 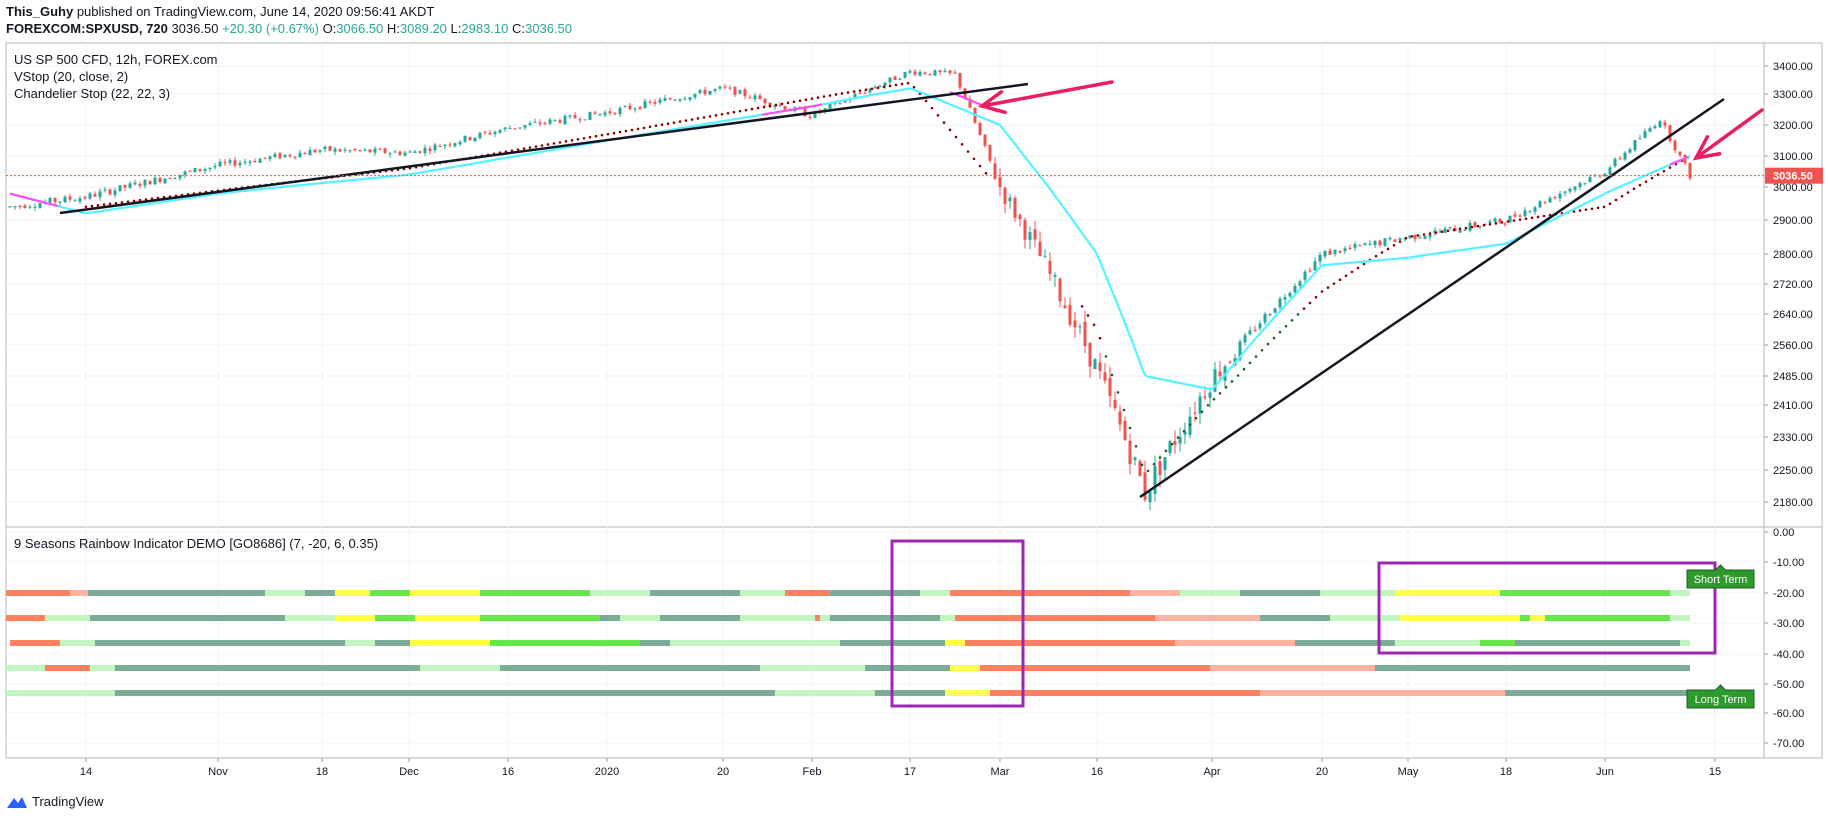 What do you see at coordinates (55, 801) in the screenshot?
I see `tradingview-footer: TradingView` at bounding box center [55, 801].